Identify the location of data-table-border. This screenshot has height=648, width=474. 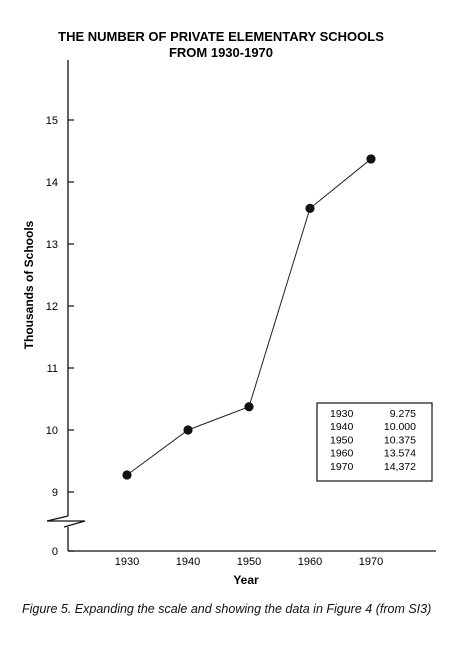
(374, 442).